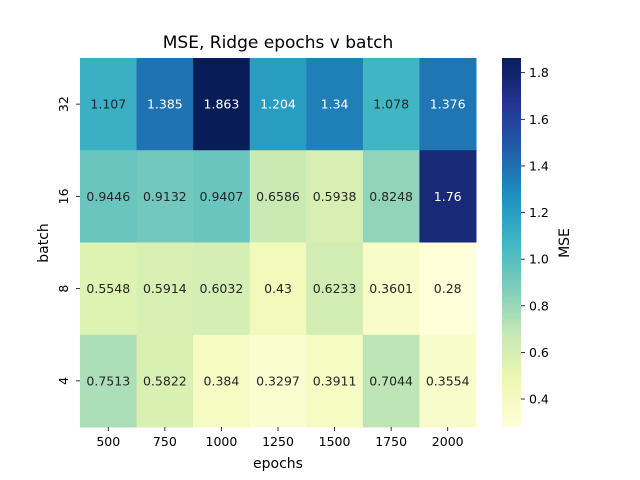 Image resolution: width=640 pixels, height=480 pixels. I want to click on colorbar-tick-label: 1.4, so click(539, 165).